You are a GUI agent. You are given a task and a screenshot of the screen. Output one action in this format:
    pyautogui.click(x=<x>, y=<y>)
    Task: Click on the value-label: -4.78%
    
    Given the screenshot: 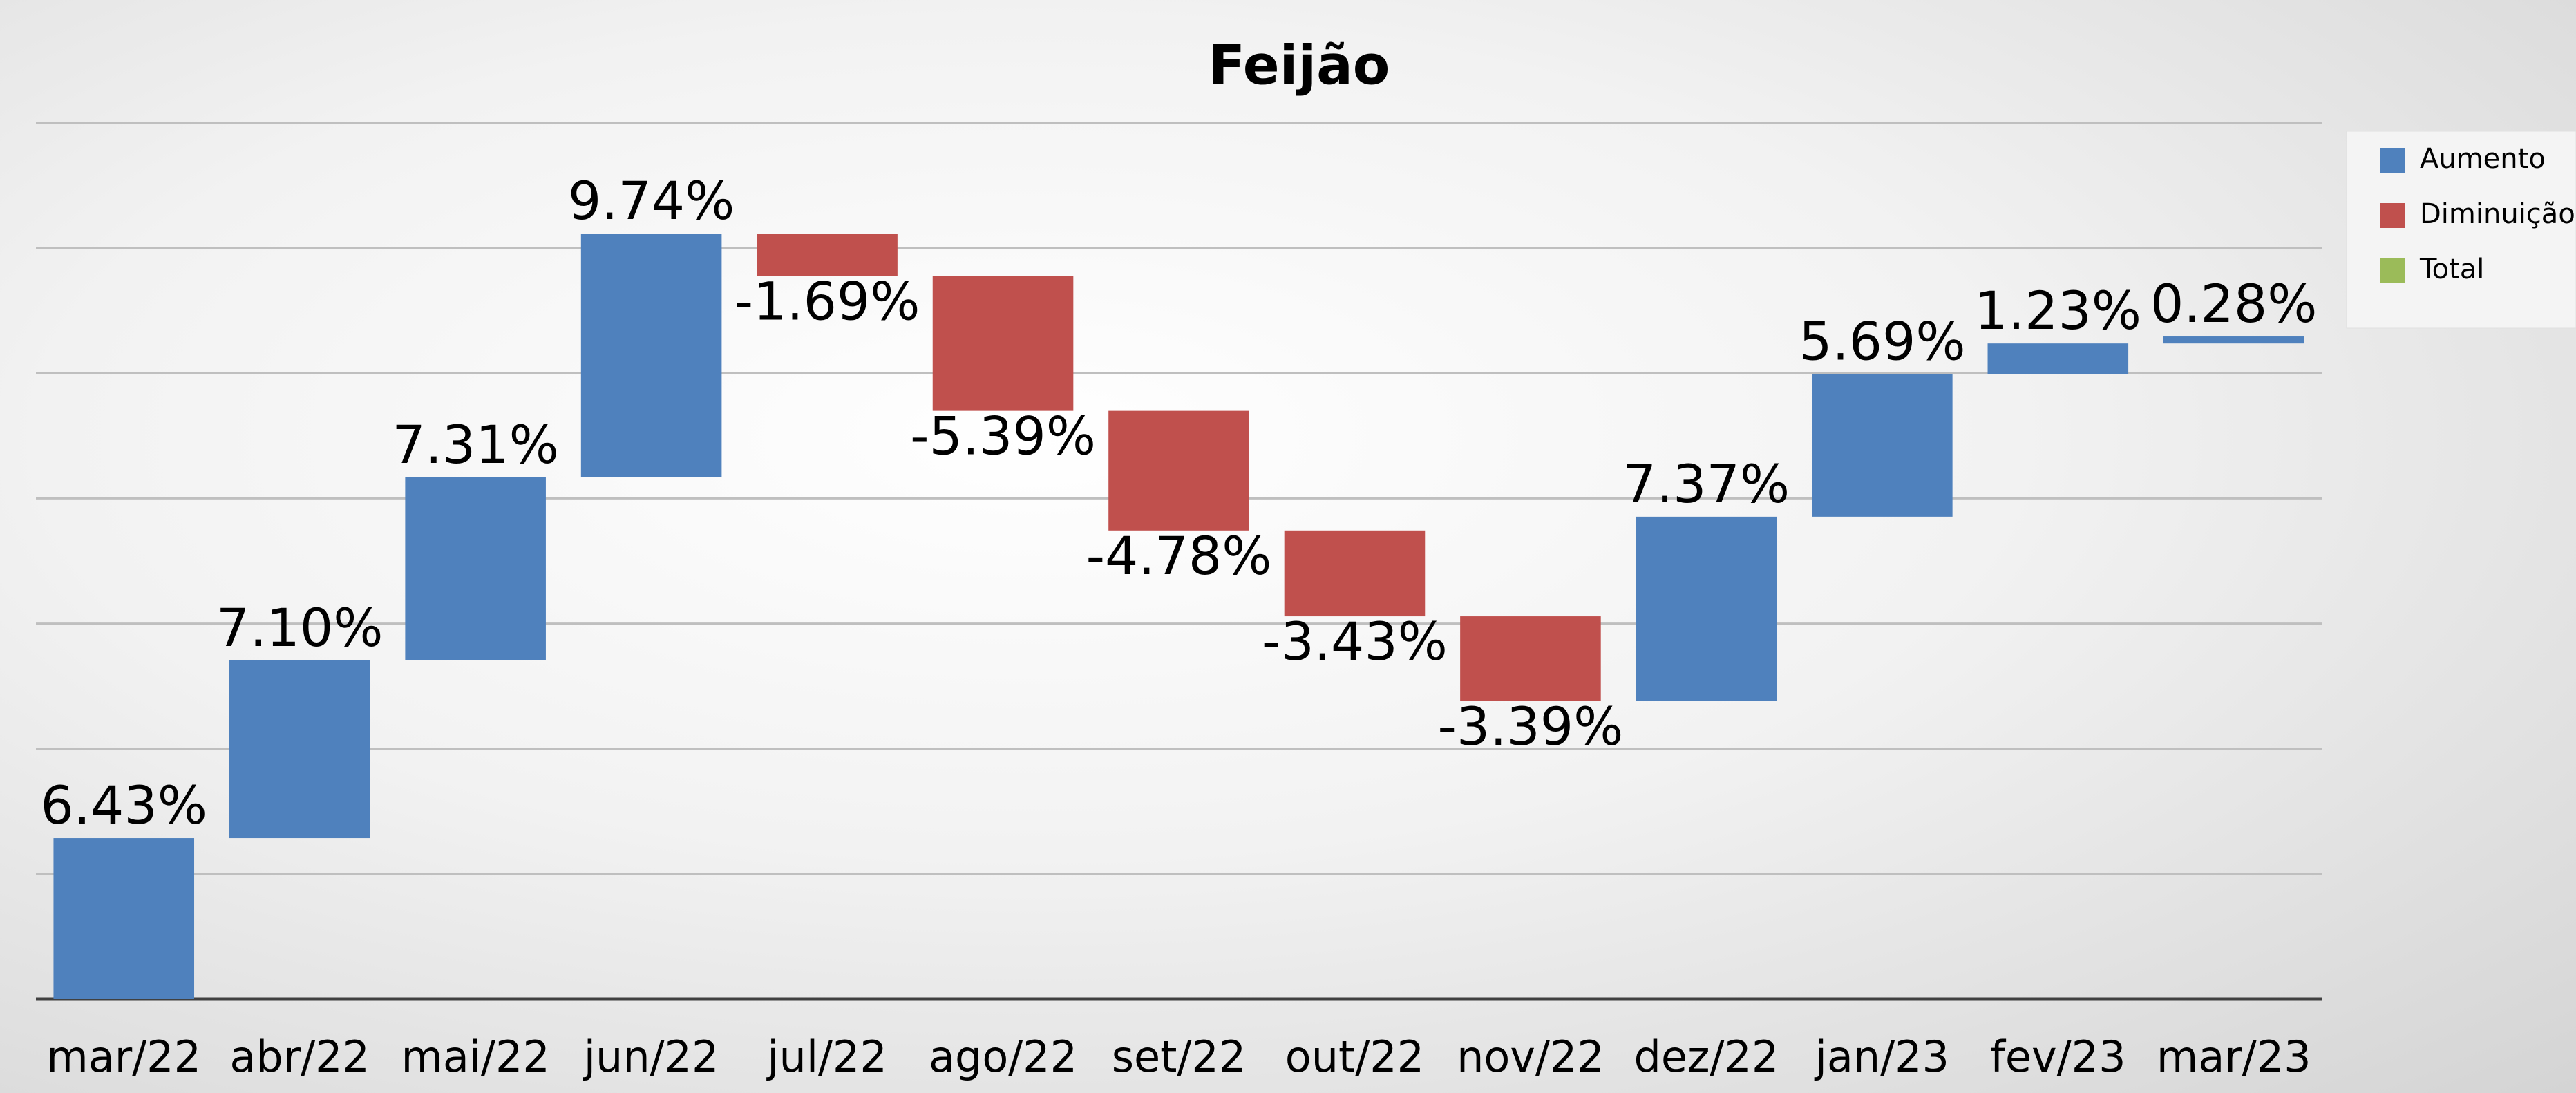 What is the action you would take?
    pyautogui.click(x=1179, y=556)
    